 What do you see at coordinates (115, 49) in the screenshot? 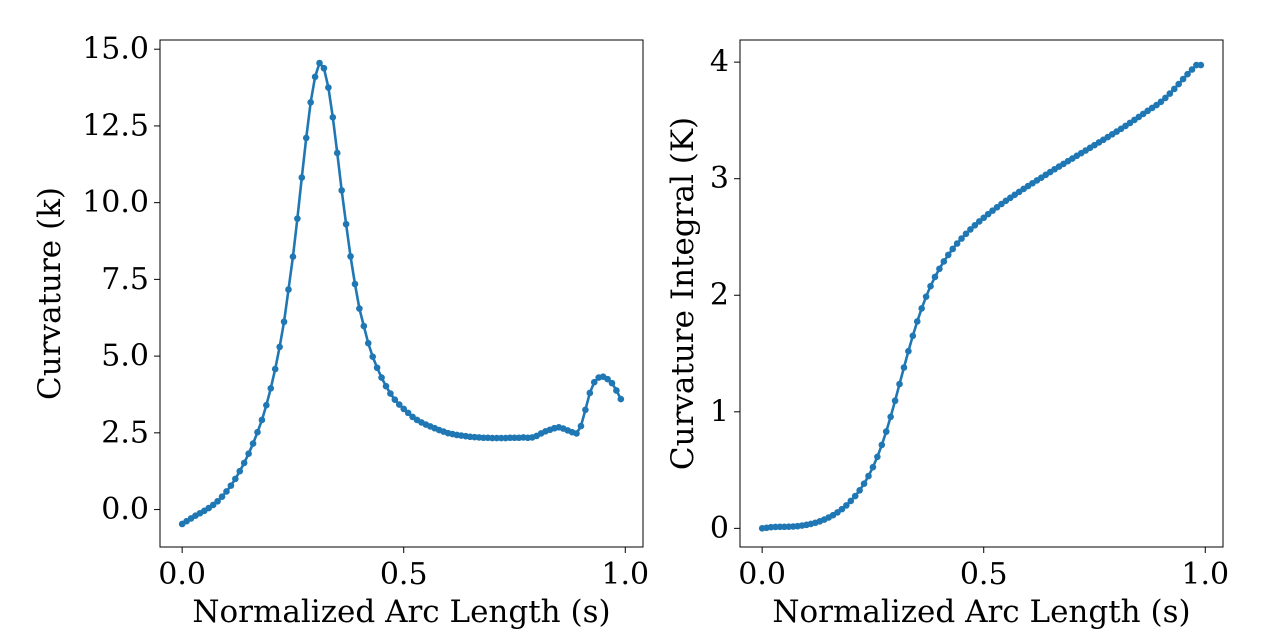
I see `y-tick-label: 15.0` at bounding box center [115, 49].